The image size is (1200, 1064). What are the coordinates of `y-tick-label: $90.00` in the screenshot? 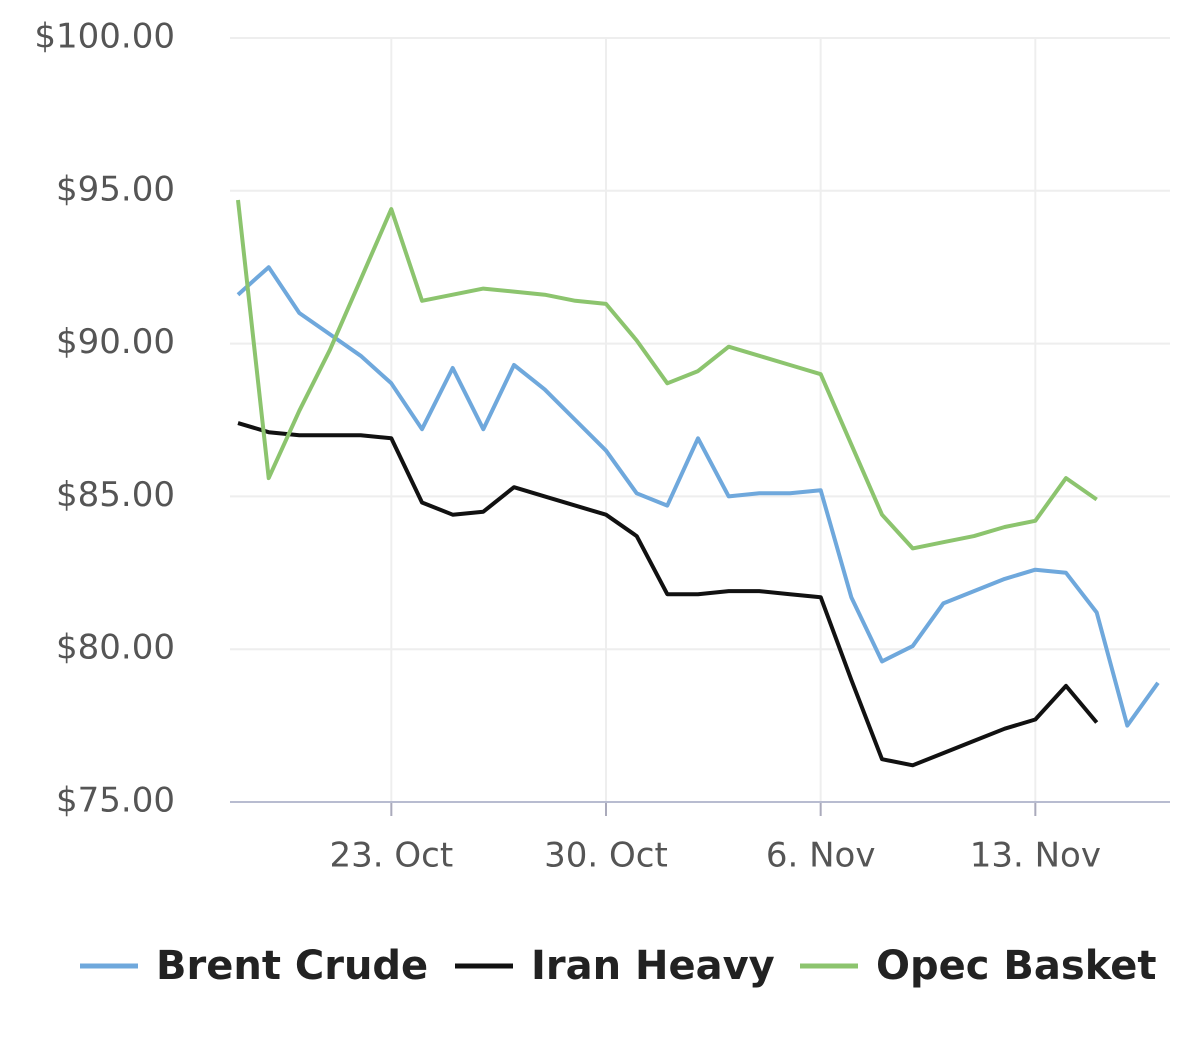 It's located at (115, 342).